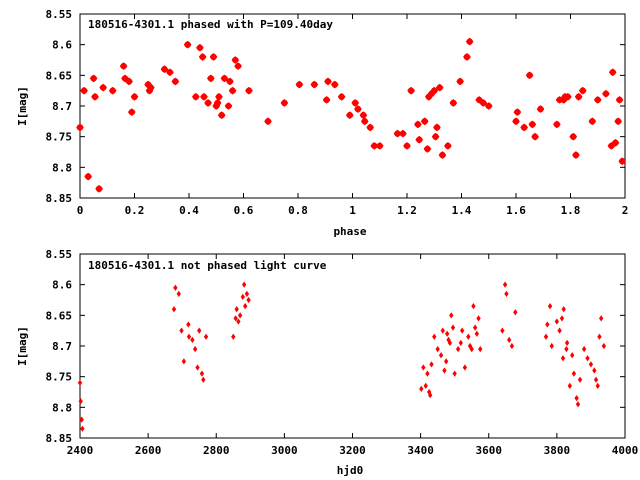  What do you see at coordinates (148, 450) in the screenshot?
I see `x-tick-label: 2600` at bounding box center [148, 450].